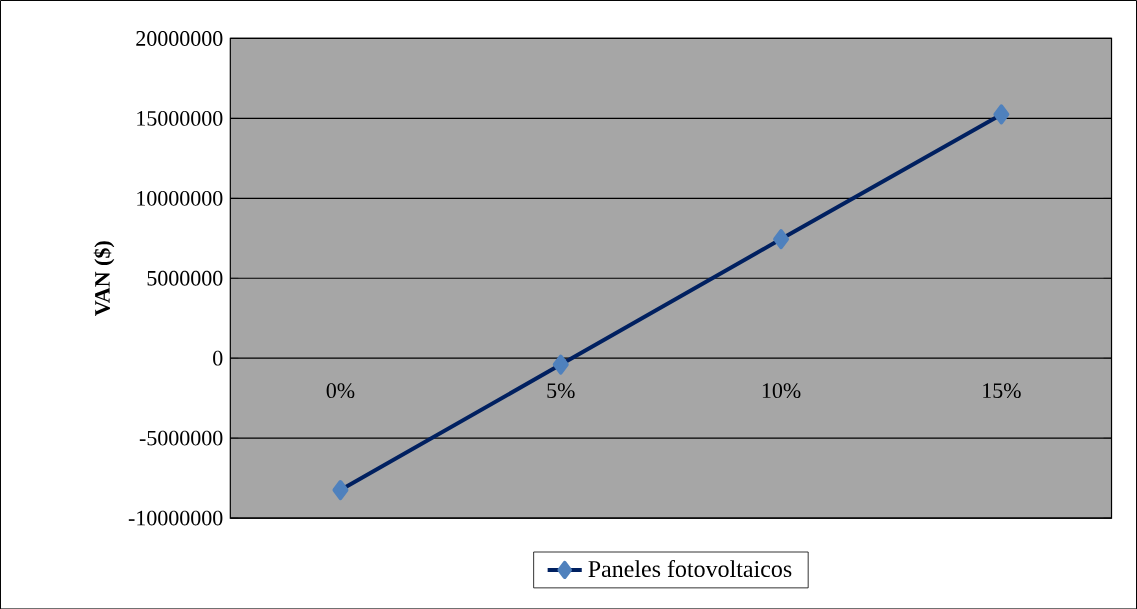 The width and height of the screenshot is (1137, 609). What do you see at coordinates (340, 390) in the screenshot?
I see `x-tick-label: 0%` at bounding box center [340, 390].